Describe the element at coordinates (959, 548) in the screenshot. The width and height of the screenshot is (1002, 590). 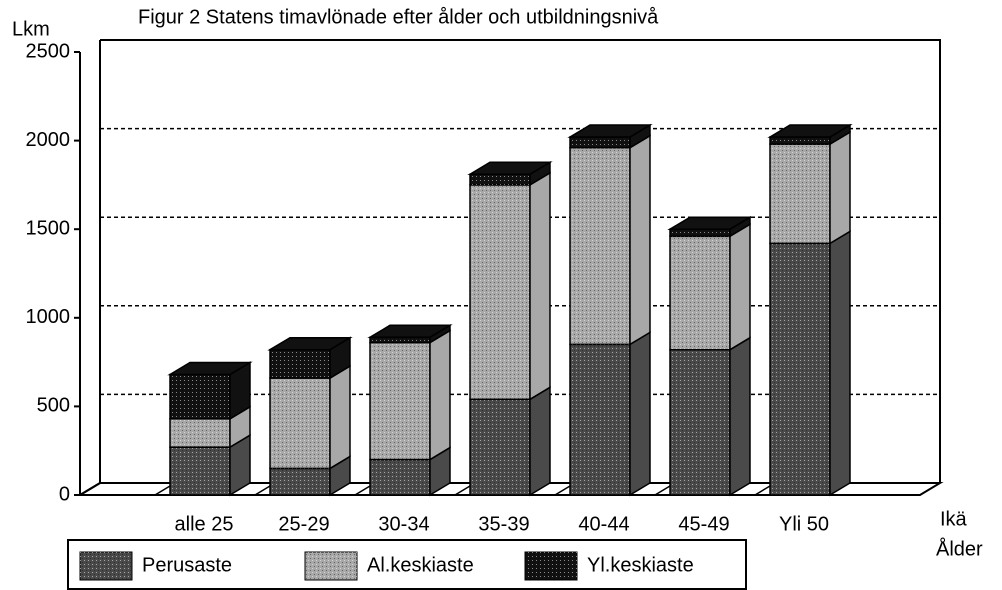
I see `x-axis-label: Ålder` at that location.